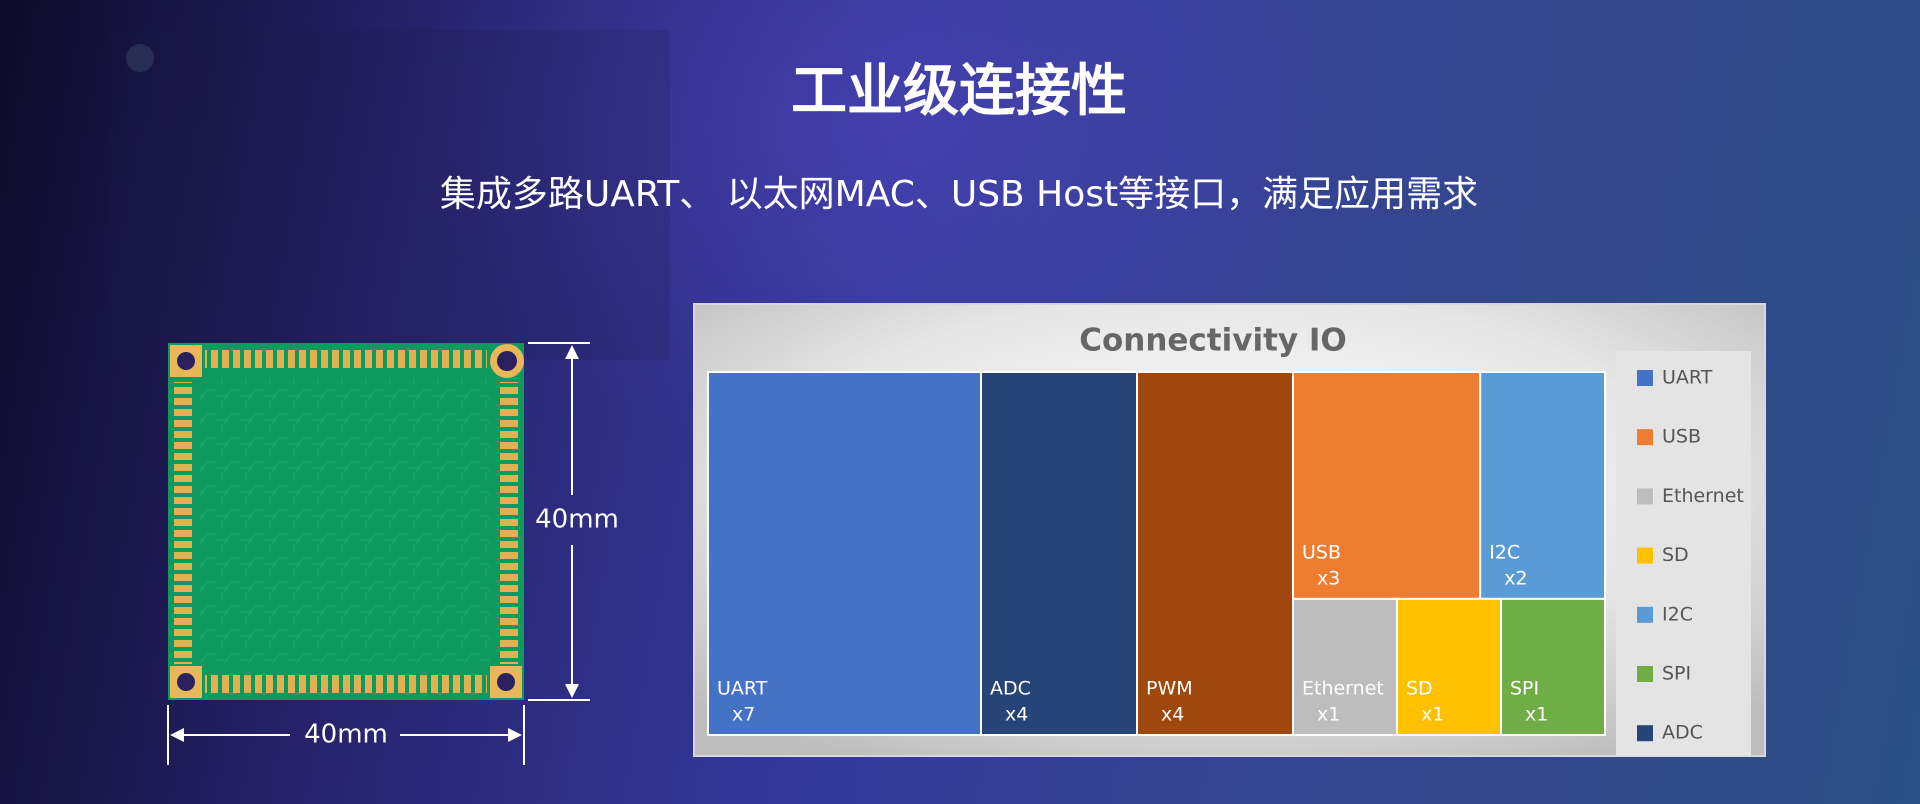  I want to click on tile-value-label: x7, so click(743, 715).